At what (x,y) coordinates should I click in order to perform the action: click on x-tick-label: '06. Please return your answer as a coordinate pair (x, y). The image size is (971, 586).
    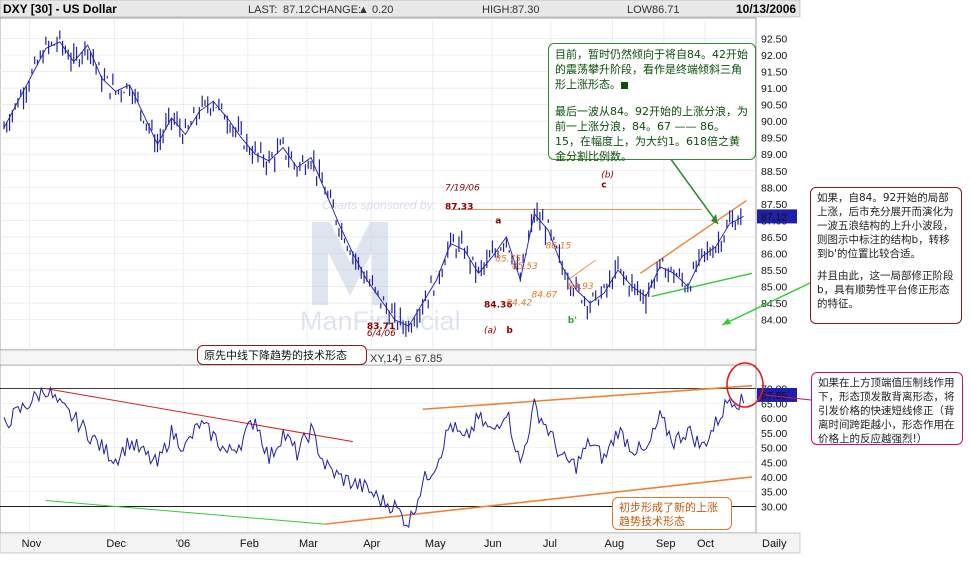
    Looking at the image, I should click on (183, 544).